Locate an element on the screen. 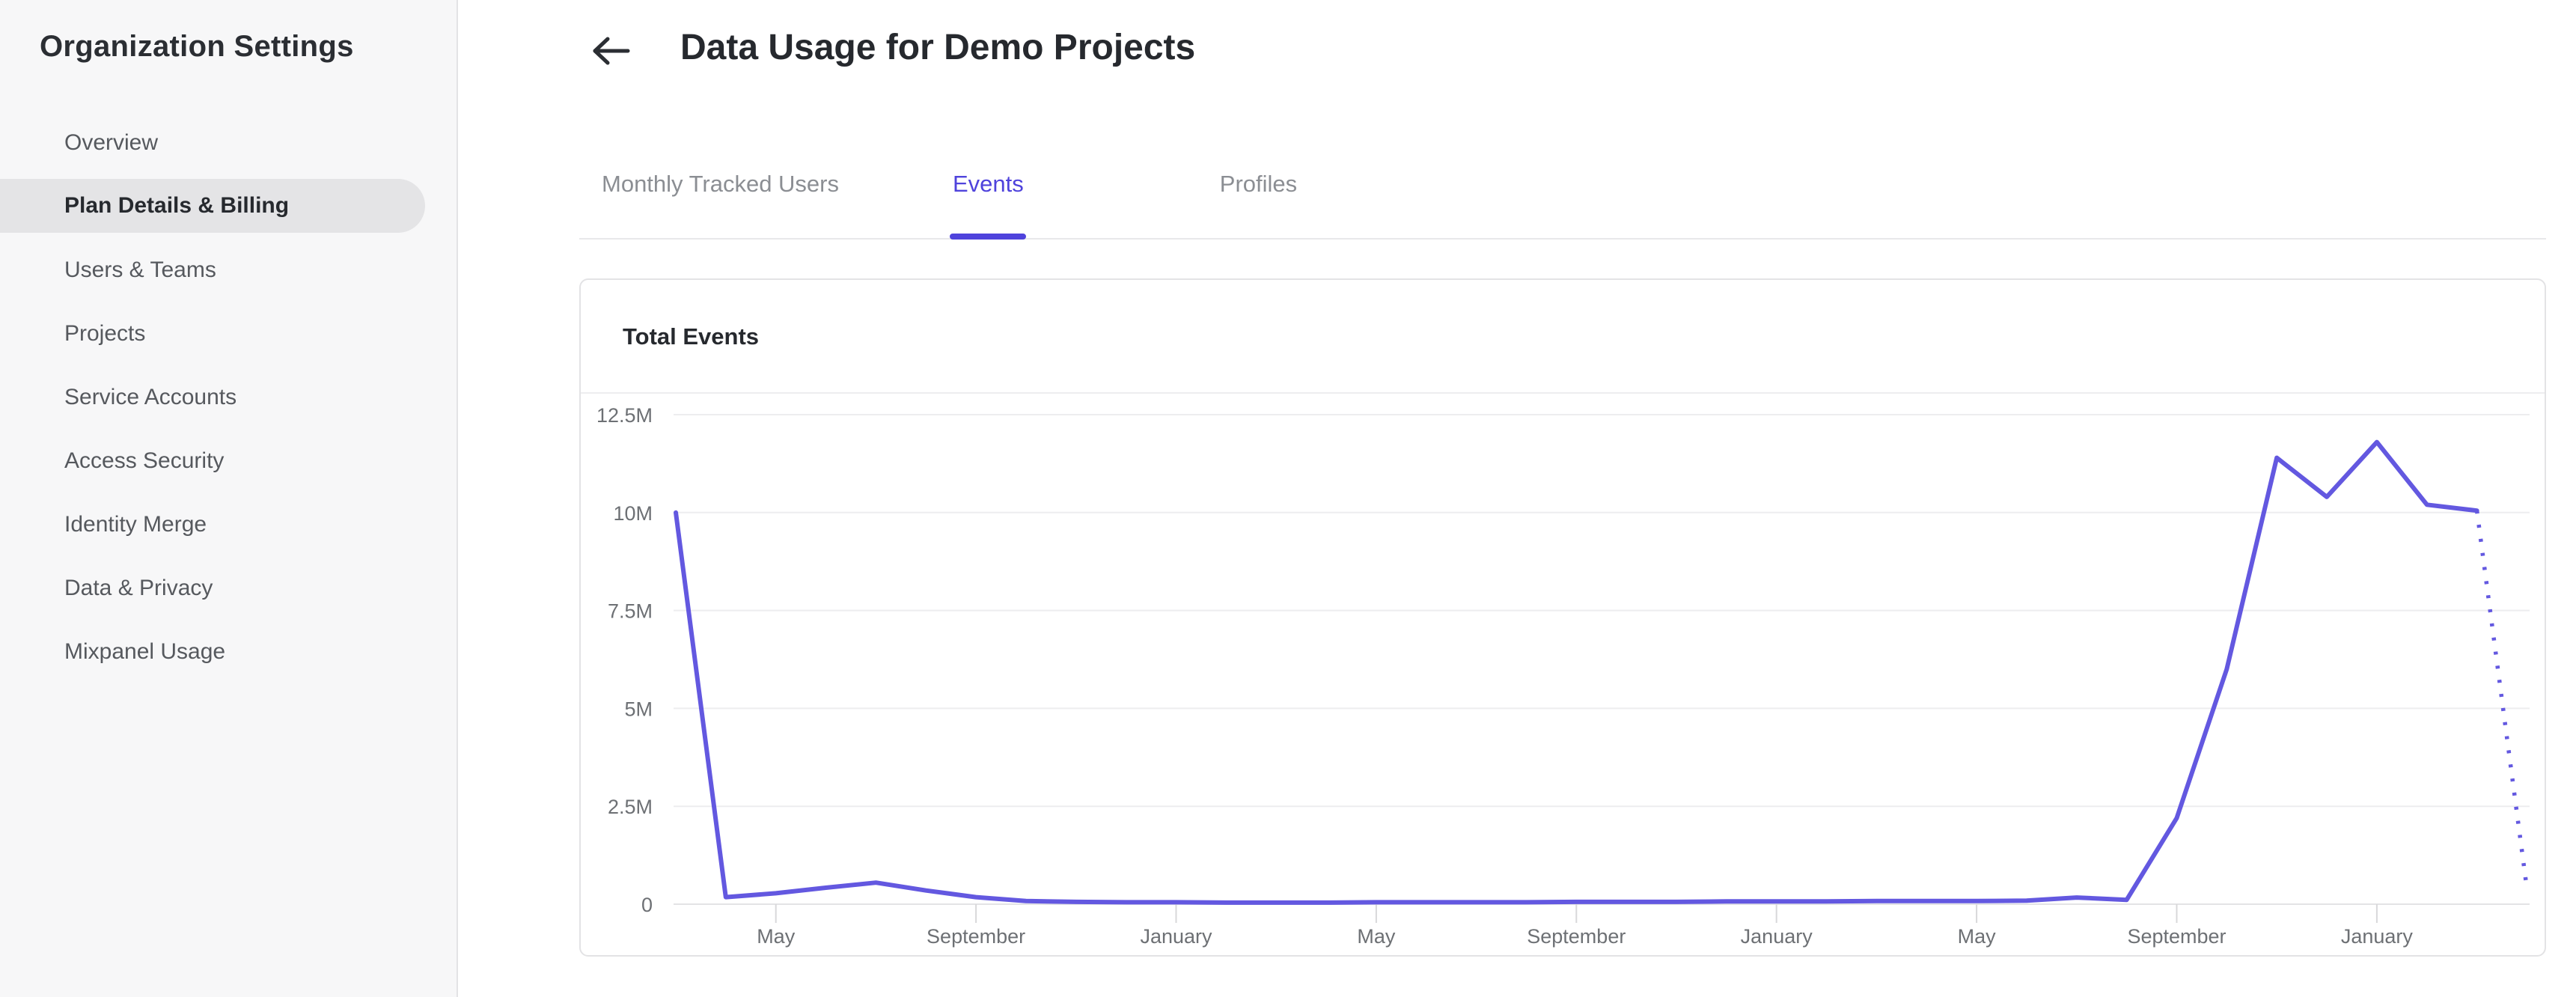  sidebar-item-label: Service Accounts is located at coordinates (150, 396).